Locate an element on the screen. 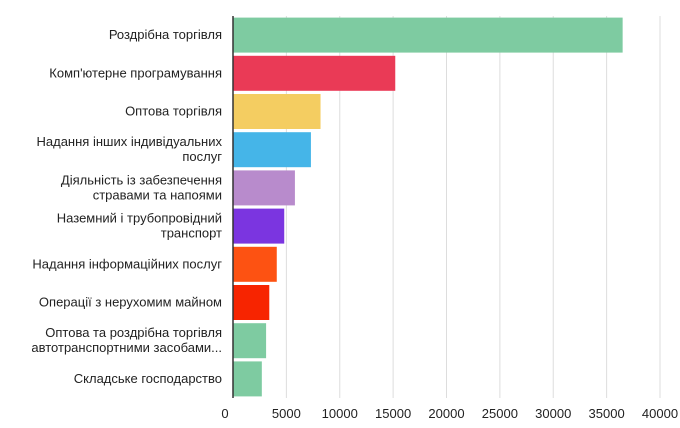  x-tick-label: 0 is located at coordinates (224, 413).